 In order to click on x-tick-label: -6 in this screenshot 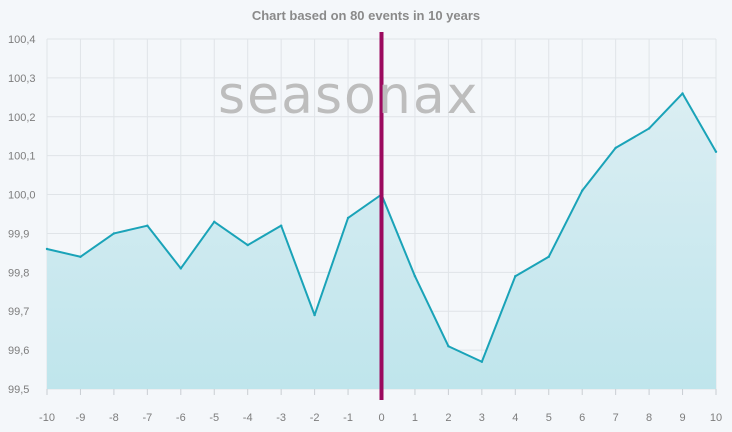, I will do `click(181, 418)`.